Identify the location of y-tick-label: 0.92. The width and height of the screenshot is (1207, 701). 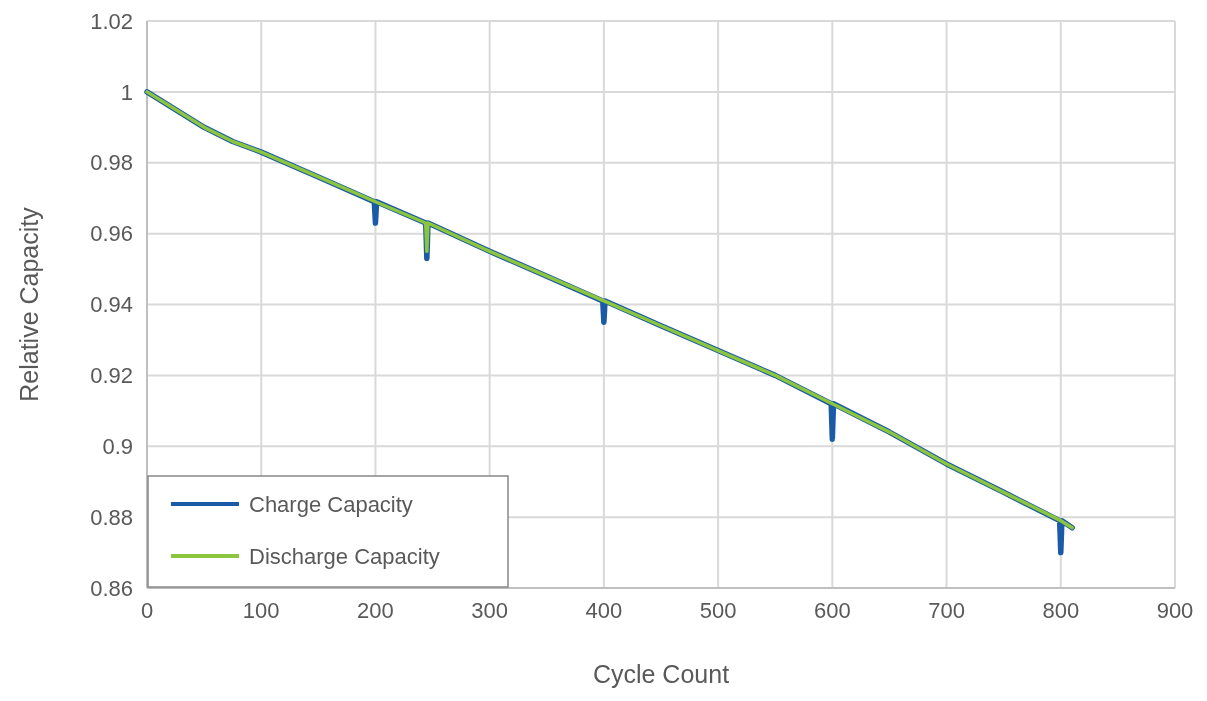
(111, 376).